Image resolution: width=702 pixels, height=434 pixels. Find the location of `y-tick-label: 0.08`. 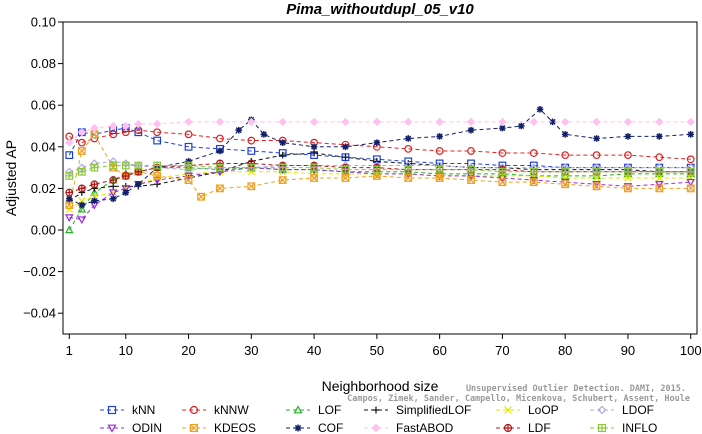

y-tick-label: 0.08 is located at coordinates (43, 63).